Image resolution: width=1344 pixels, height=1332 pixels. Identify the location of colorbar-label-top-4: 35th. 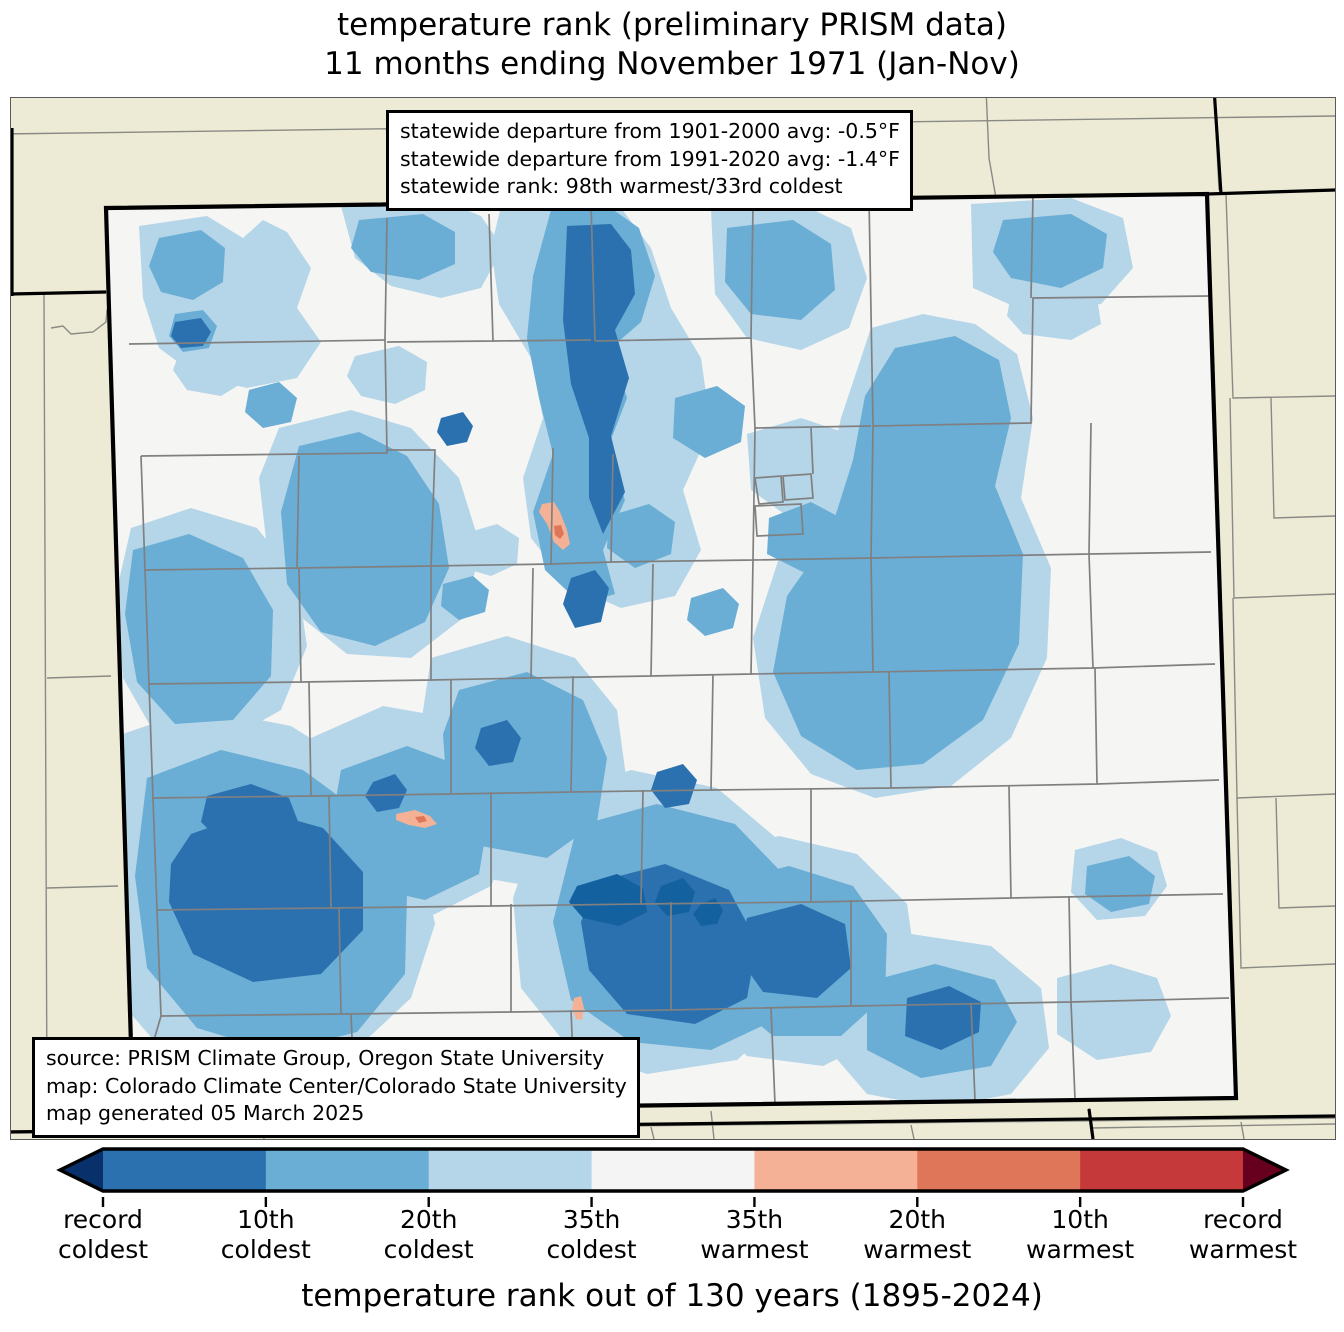
(754, 1219).